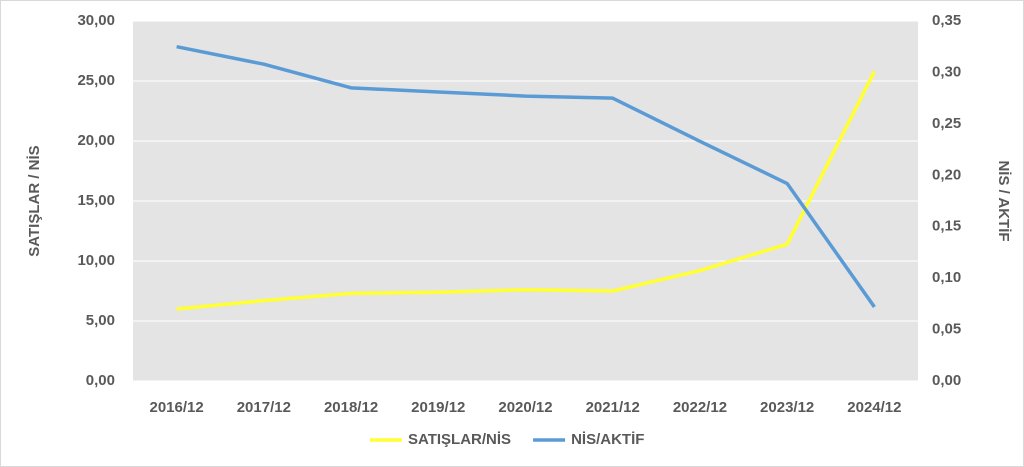  What do you see at coordinates (176, 407) in the screenshot?
I see `x-tick-label: 2016/12` at bounding box center [176, 407].